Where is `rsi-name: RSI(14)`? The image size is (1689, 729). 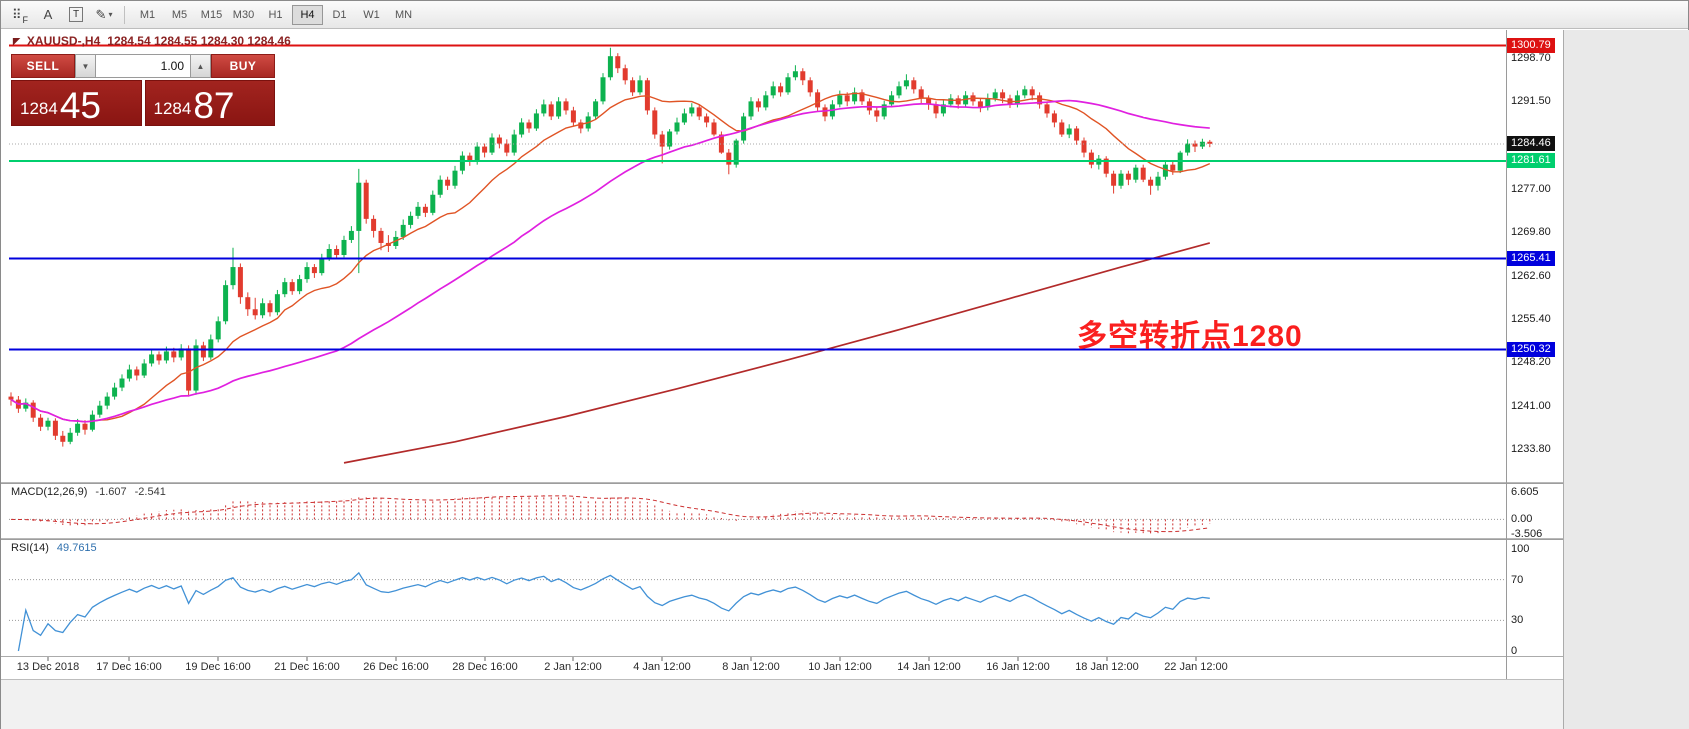
rsi-name: RSI(14) is located at coordinates (30, 548).